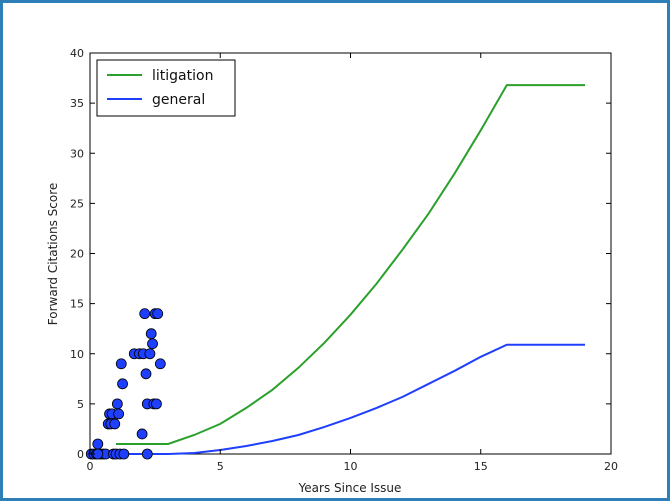 Image resolution: width=670 pixels, height=501 pixels. I want to click on y-tick-label: 10, so click(77, 354).